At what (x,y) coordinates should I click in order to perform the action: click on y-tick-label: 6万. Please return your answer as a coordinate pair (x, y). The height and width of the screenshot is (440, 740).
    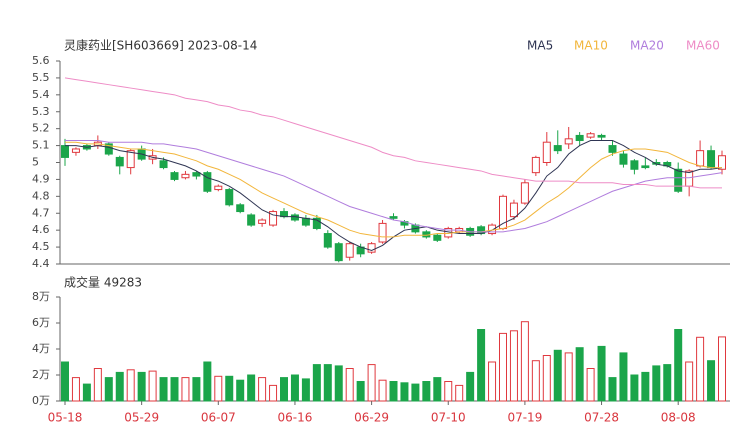
    Looking at the image, I should click on (41, 322).